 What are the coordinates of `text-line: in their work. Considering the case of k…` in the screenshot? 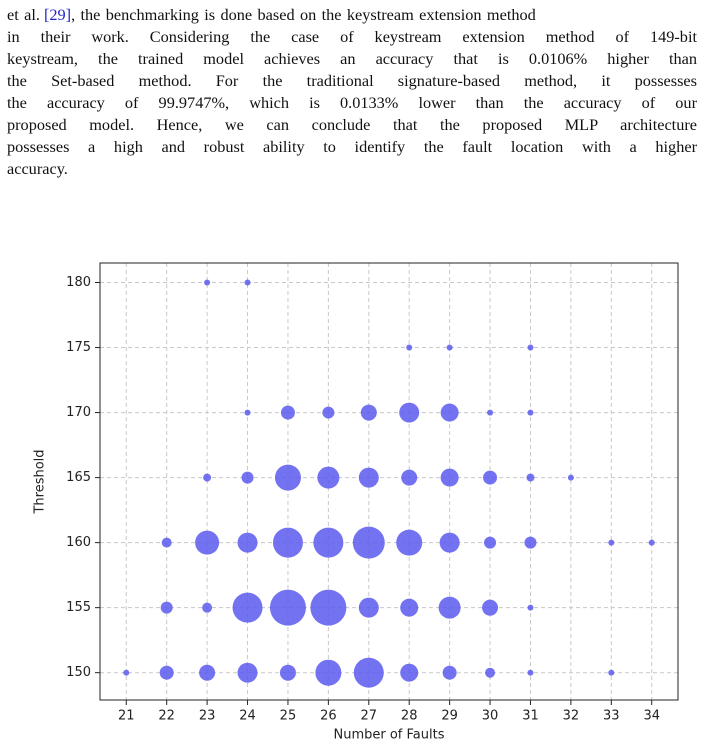 It's located at (352, 36).